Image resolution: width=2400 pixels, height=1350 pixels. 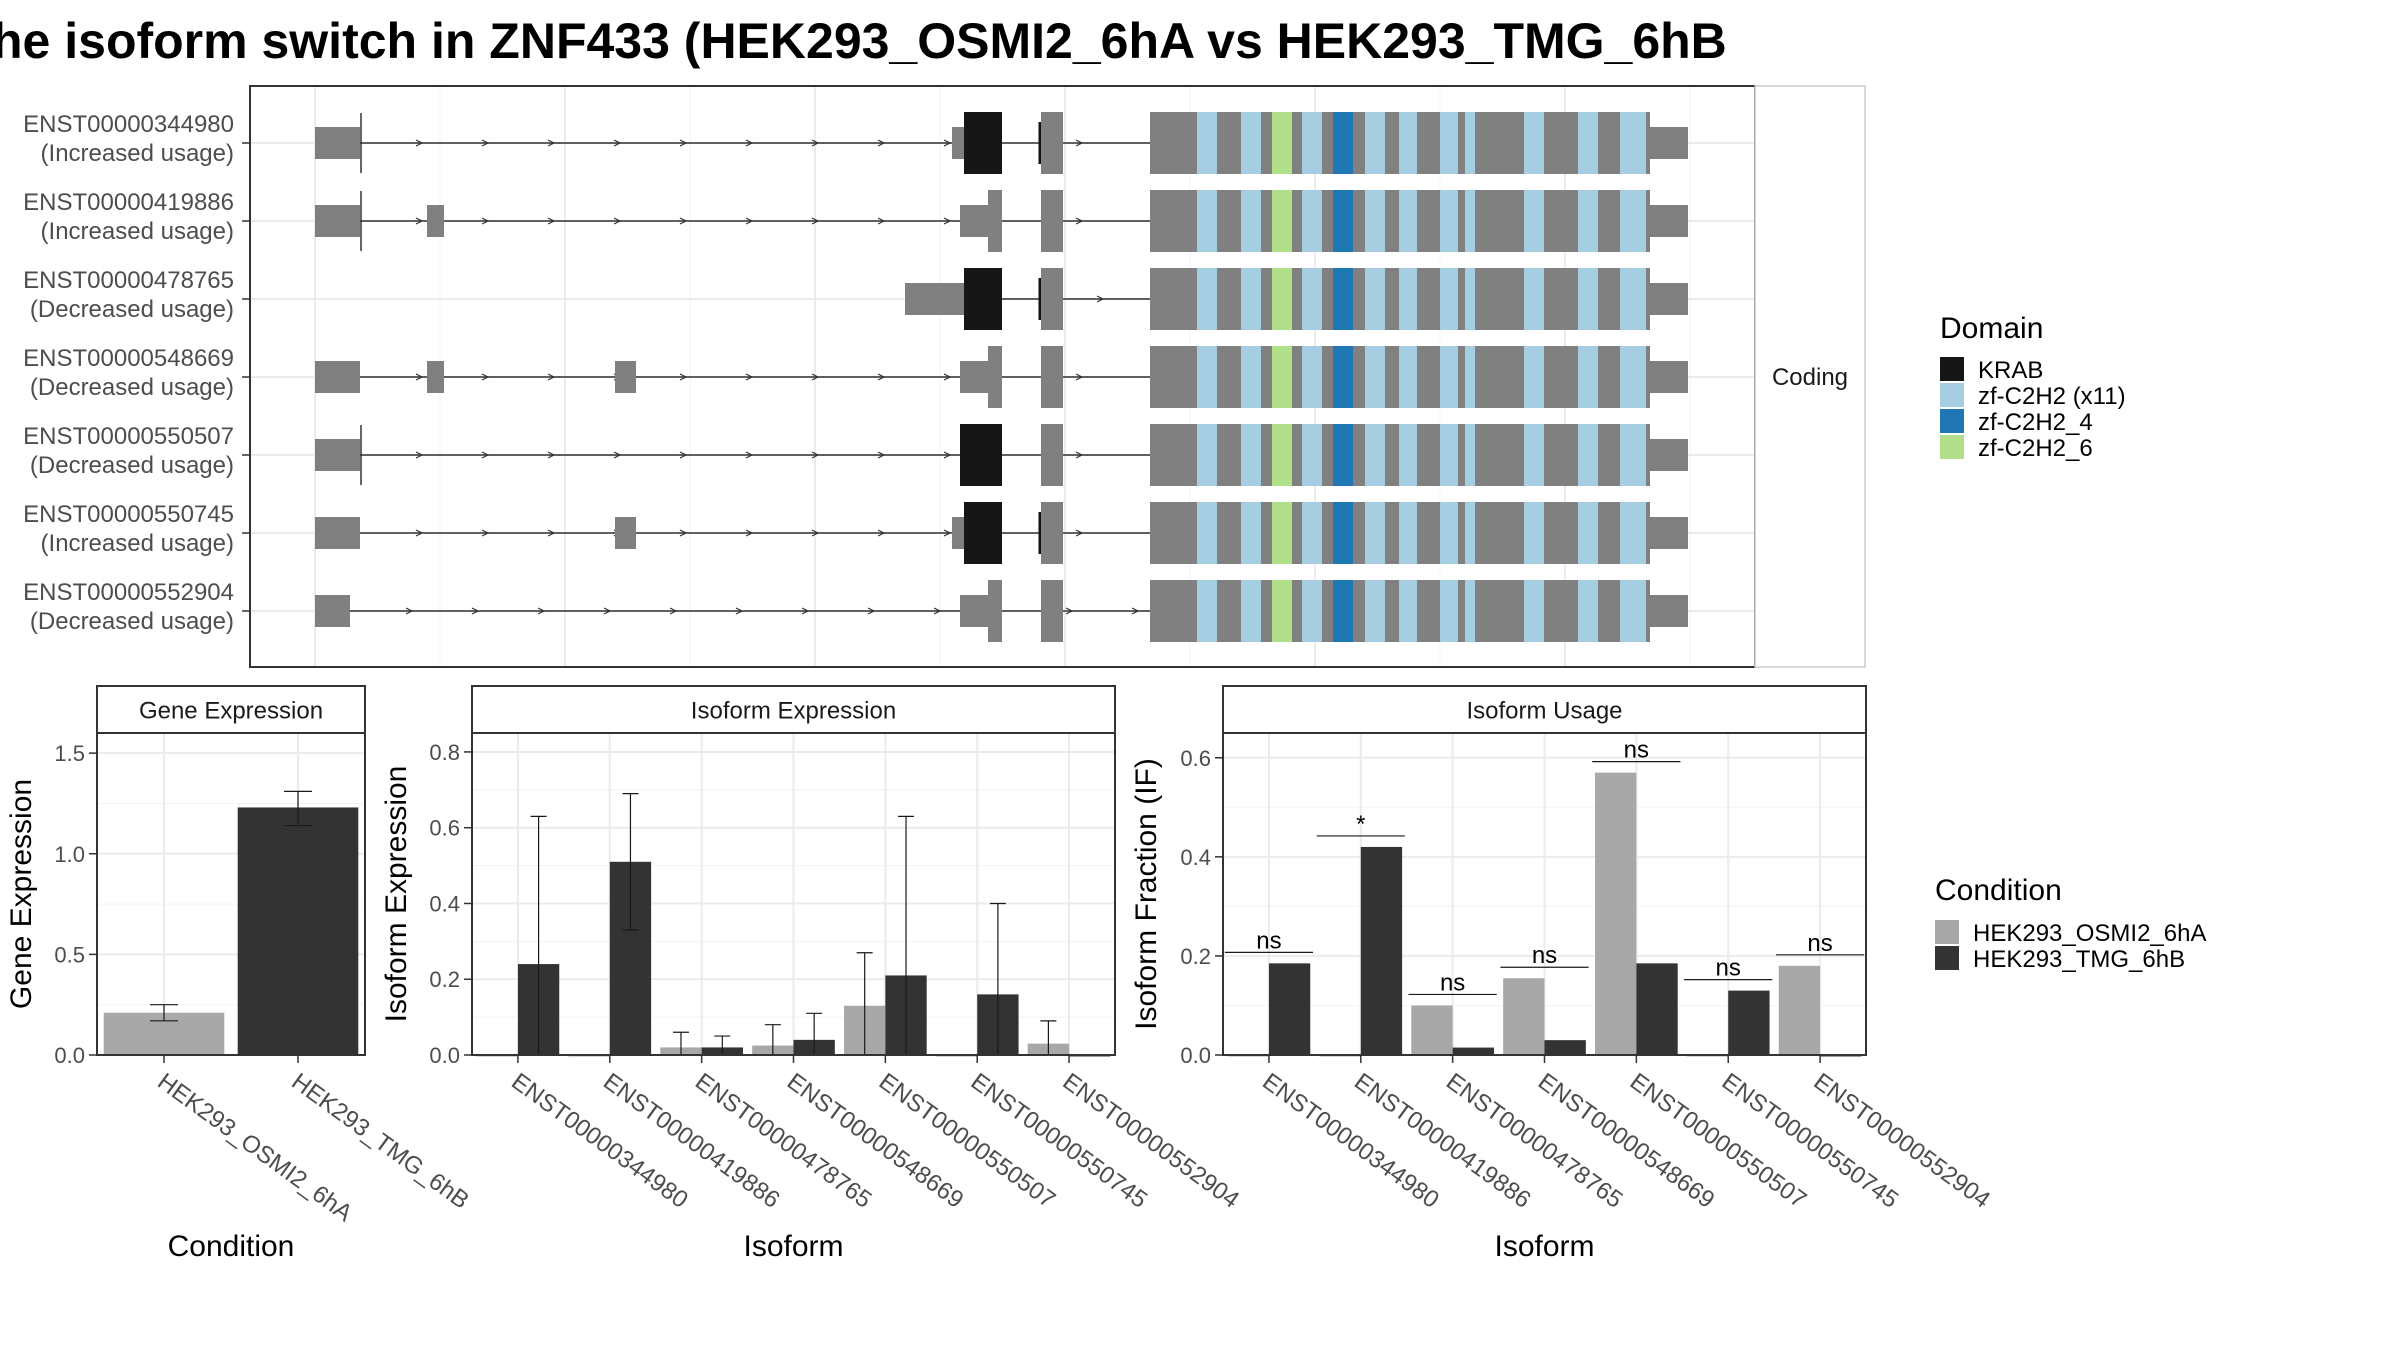 I want to click on plot-border, so click(x=231, y=894).